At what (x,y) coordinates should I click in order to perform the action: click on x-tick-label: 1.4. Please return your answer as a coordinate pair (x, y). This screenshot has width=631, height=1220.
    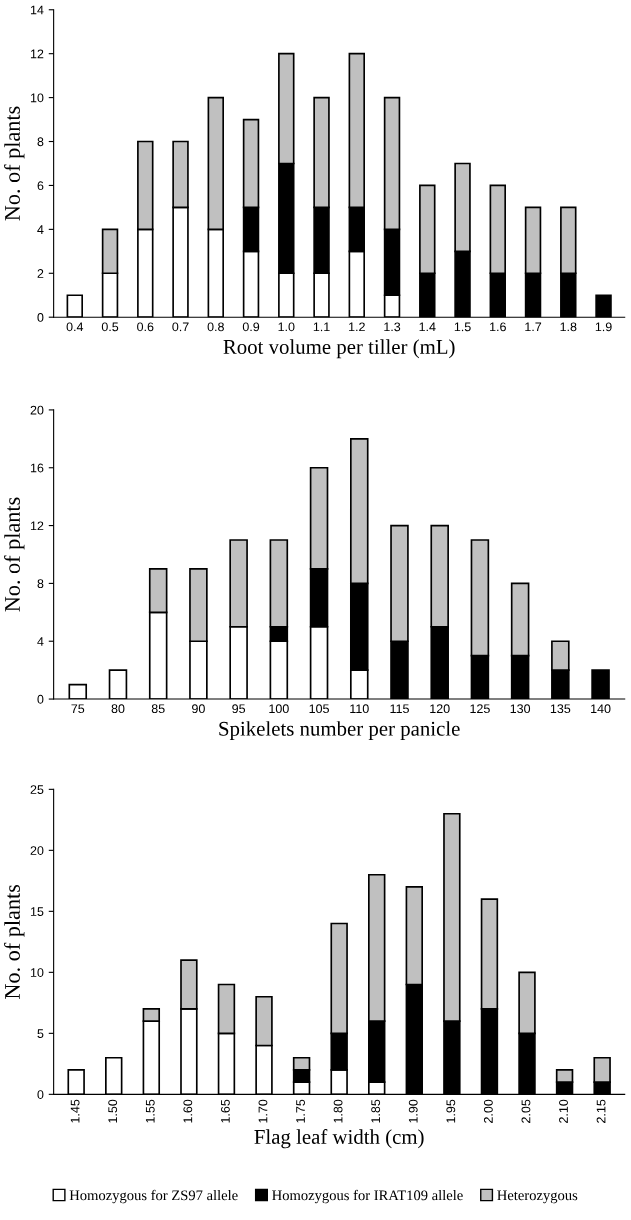
    Looking at the image, I should click on (427, 327).